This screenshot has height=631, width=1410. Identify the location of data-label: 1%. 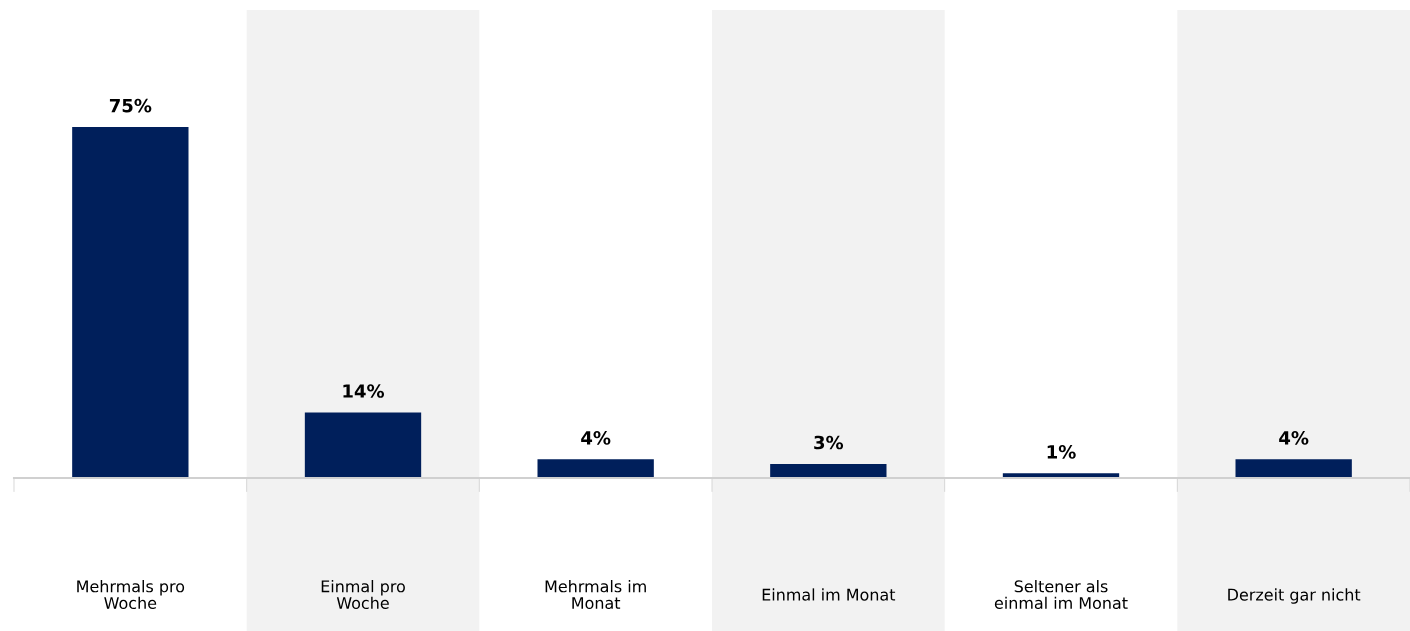
(1061, 452).